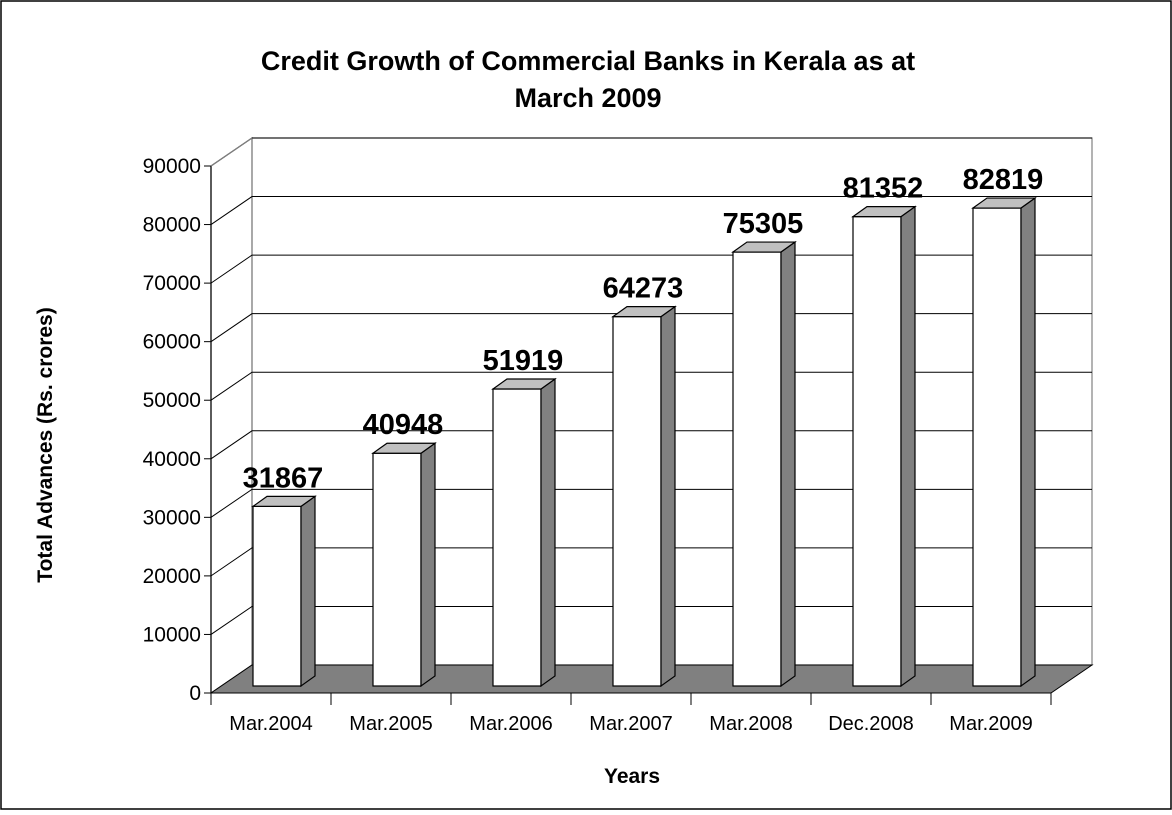 This screenshot has width=1172, height=815. What do you see at coordinates (630, 724) in the screenshot?
I see `x-tick-label: Mar.2007` at bounding box center [630, 724].